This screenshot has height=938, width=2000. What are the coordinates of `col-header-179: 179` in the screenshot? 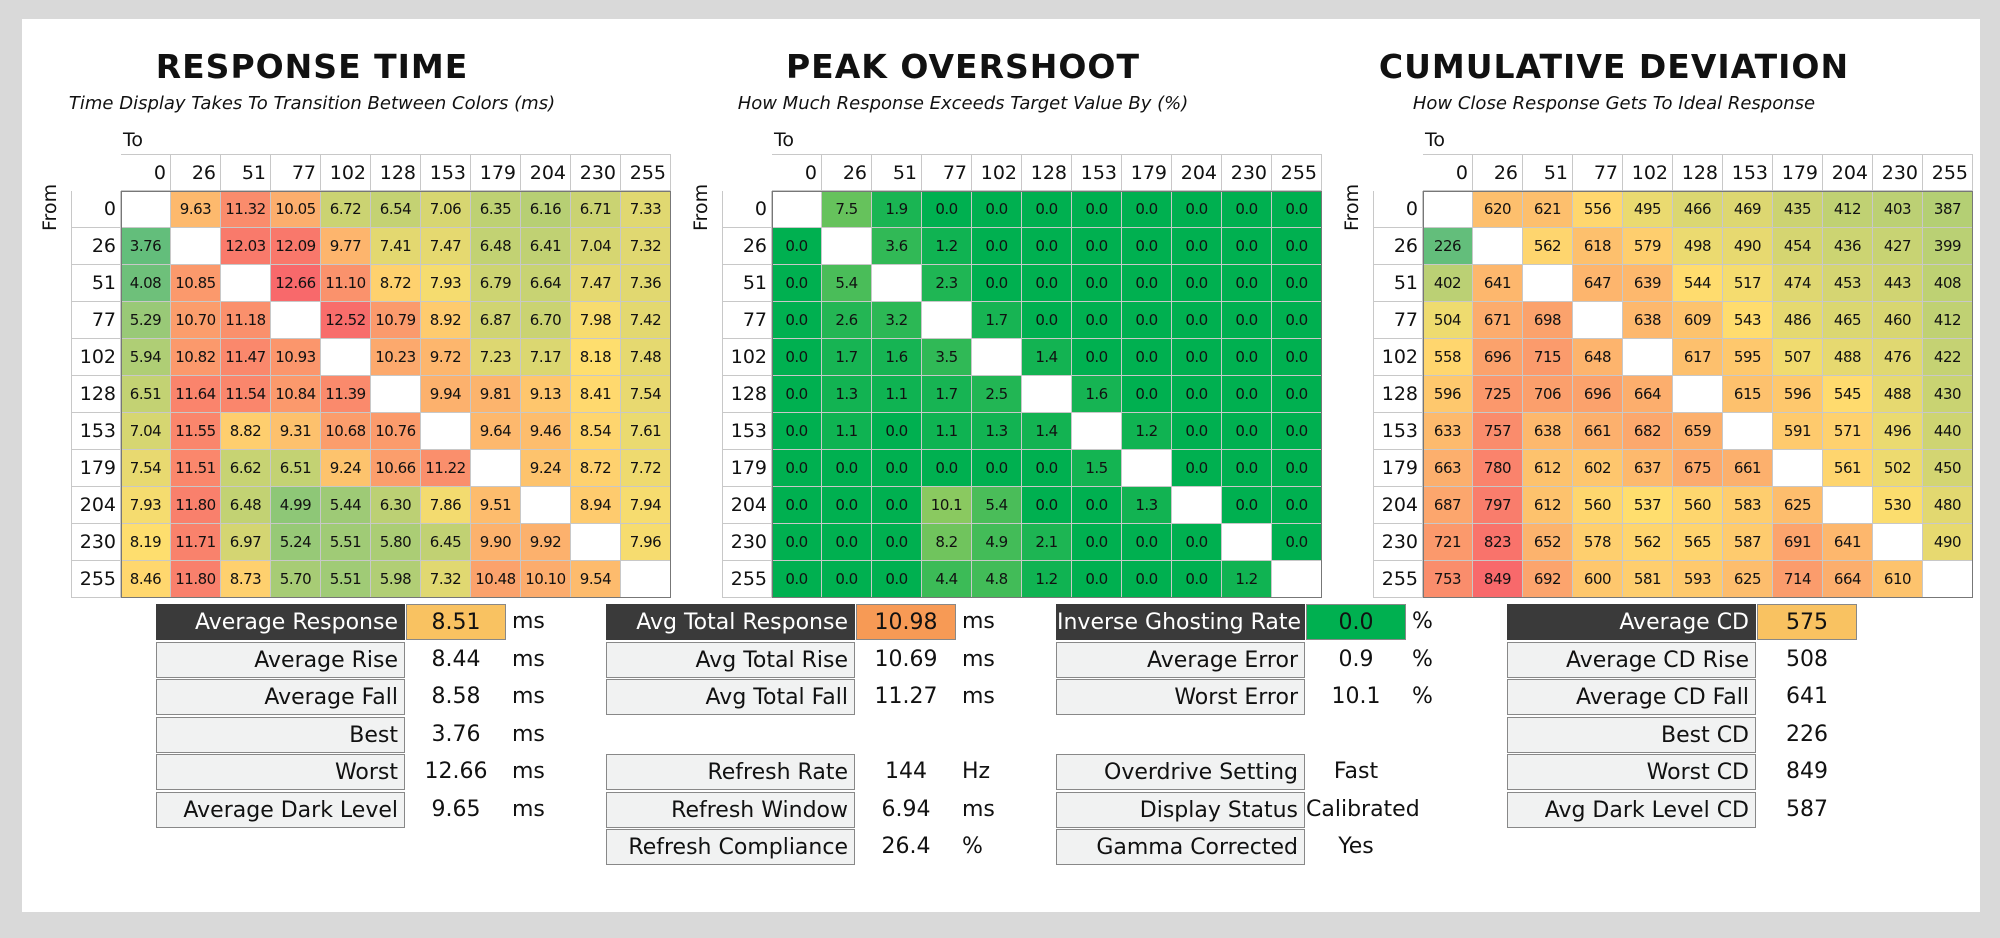 It's located at (1147, 172).